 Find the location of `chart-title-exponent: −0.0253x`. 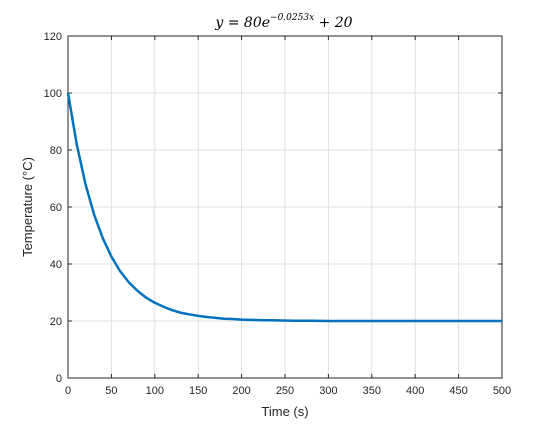

chart-title-exponent: −0.0253x is located at coordinates (292, 18).